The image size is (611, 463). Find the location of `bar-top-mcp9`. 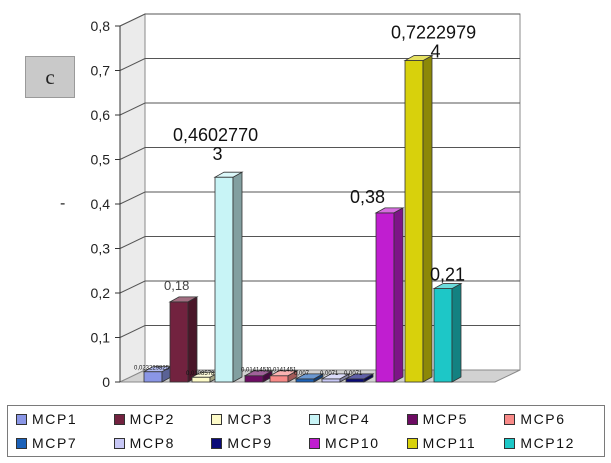

bar-top-mcp9 is located at coordinates (359, 376).